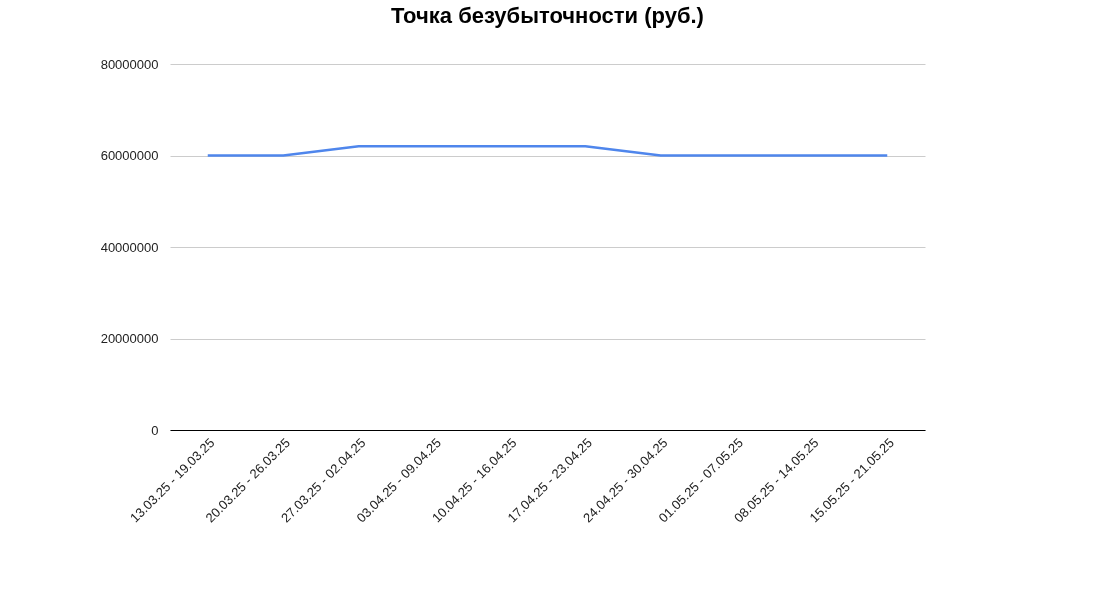 Image resolution: width=1114 pixels, height=608 pixels. Describe the element at coordinates (129, 247) in the screenshot. I see `y-tick-label: 40000000` at that location.